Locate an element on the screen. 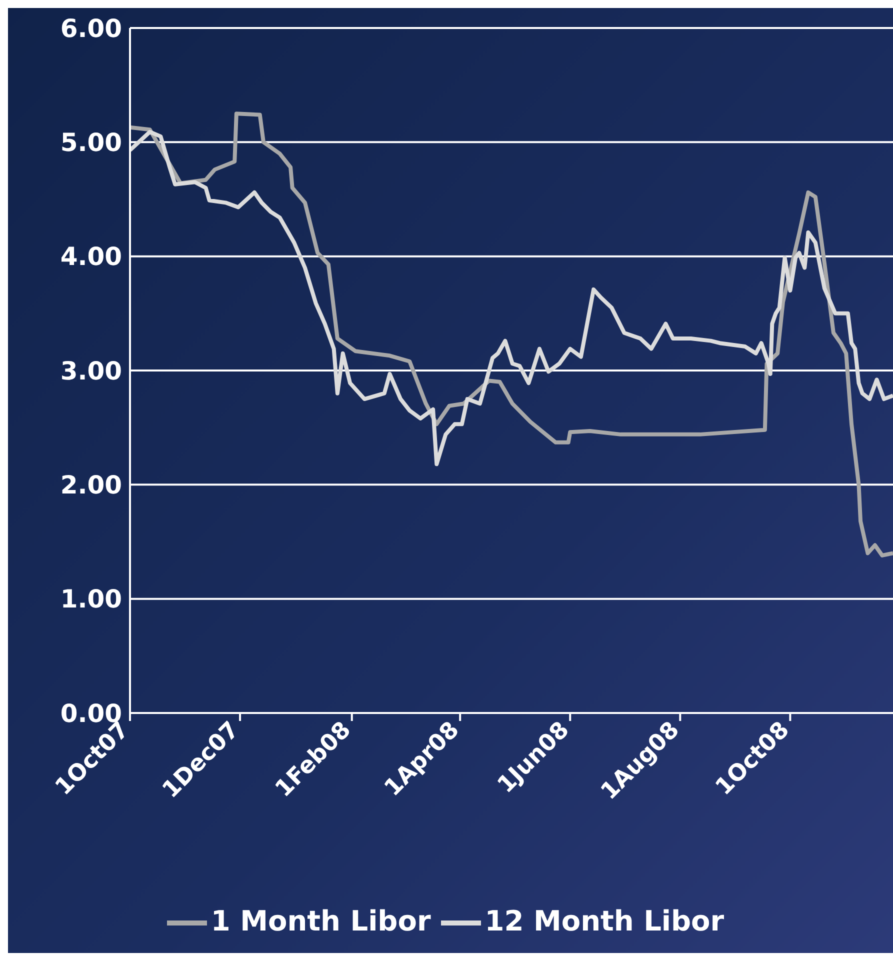 The image size is (893, 957). y-tick-label: 6.00 is located at coordinates (91, 28).